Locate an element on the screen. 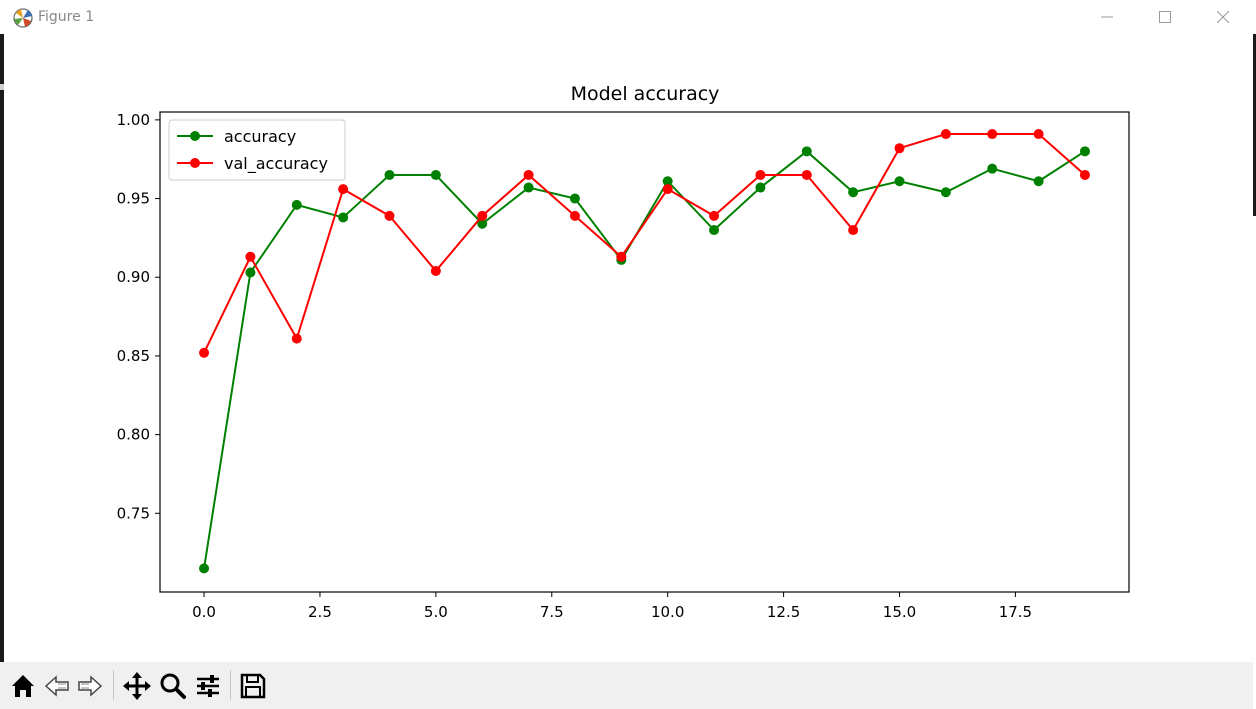  back-icon is located at coordinates (56, 686).